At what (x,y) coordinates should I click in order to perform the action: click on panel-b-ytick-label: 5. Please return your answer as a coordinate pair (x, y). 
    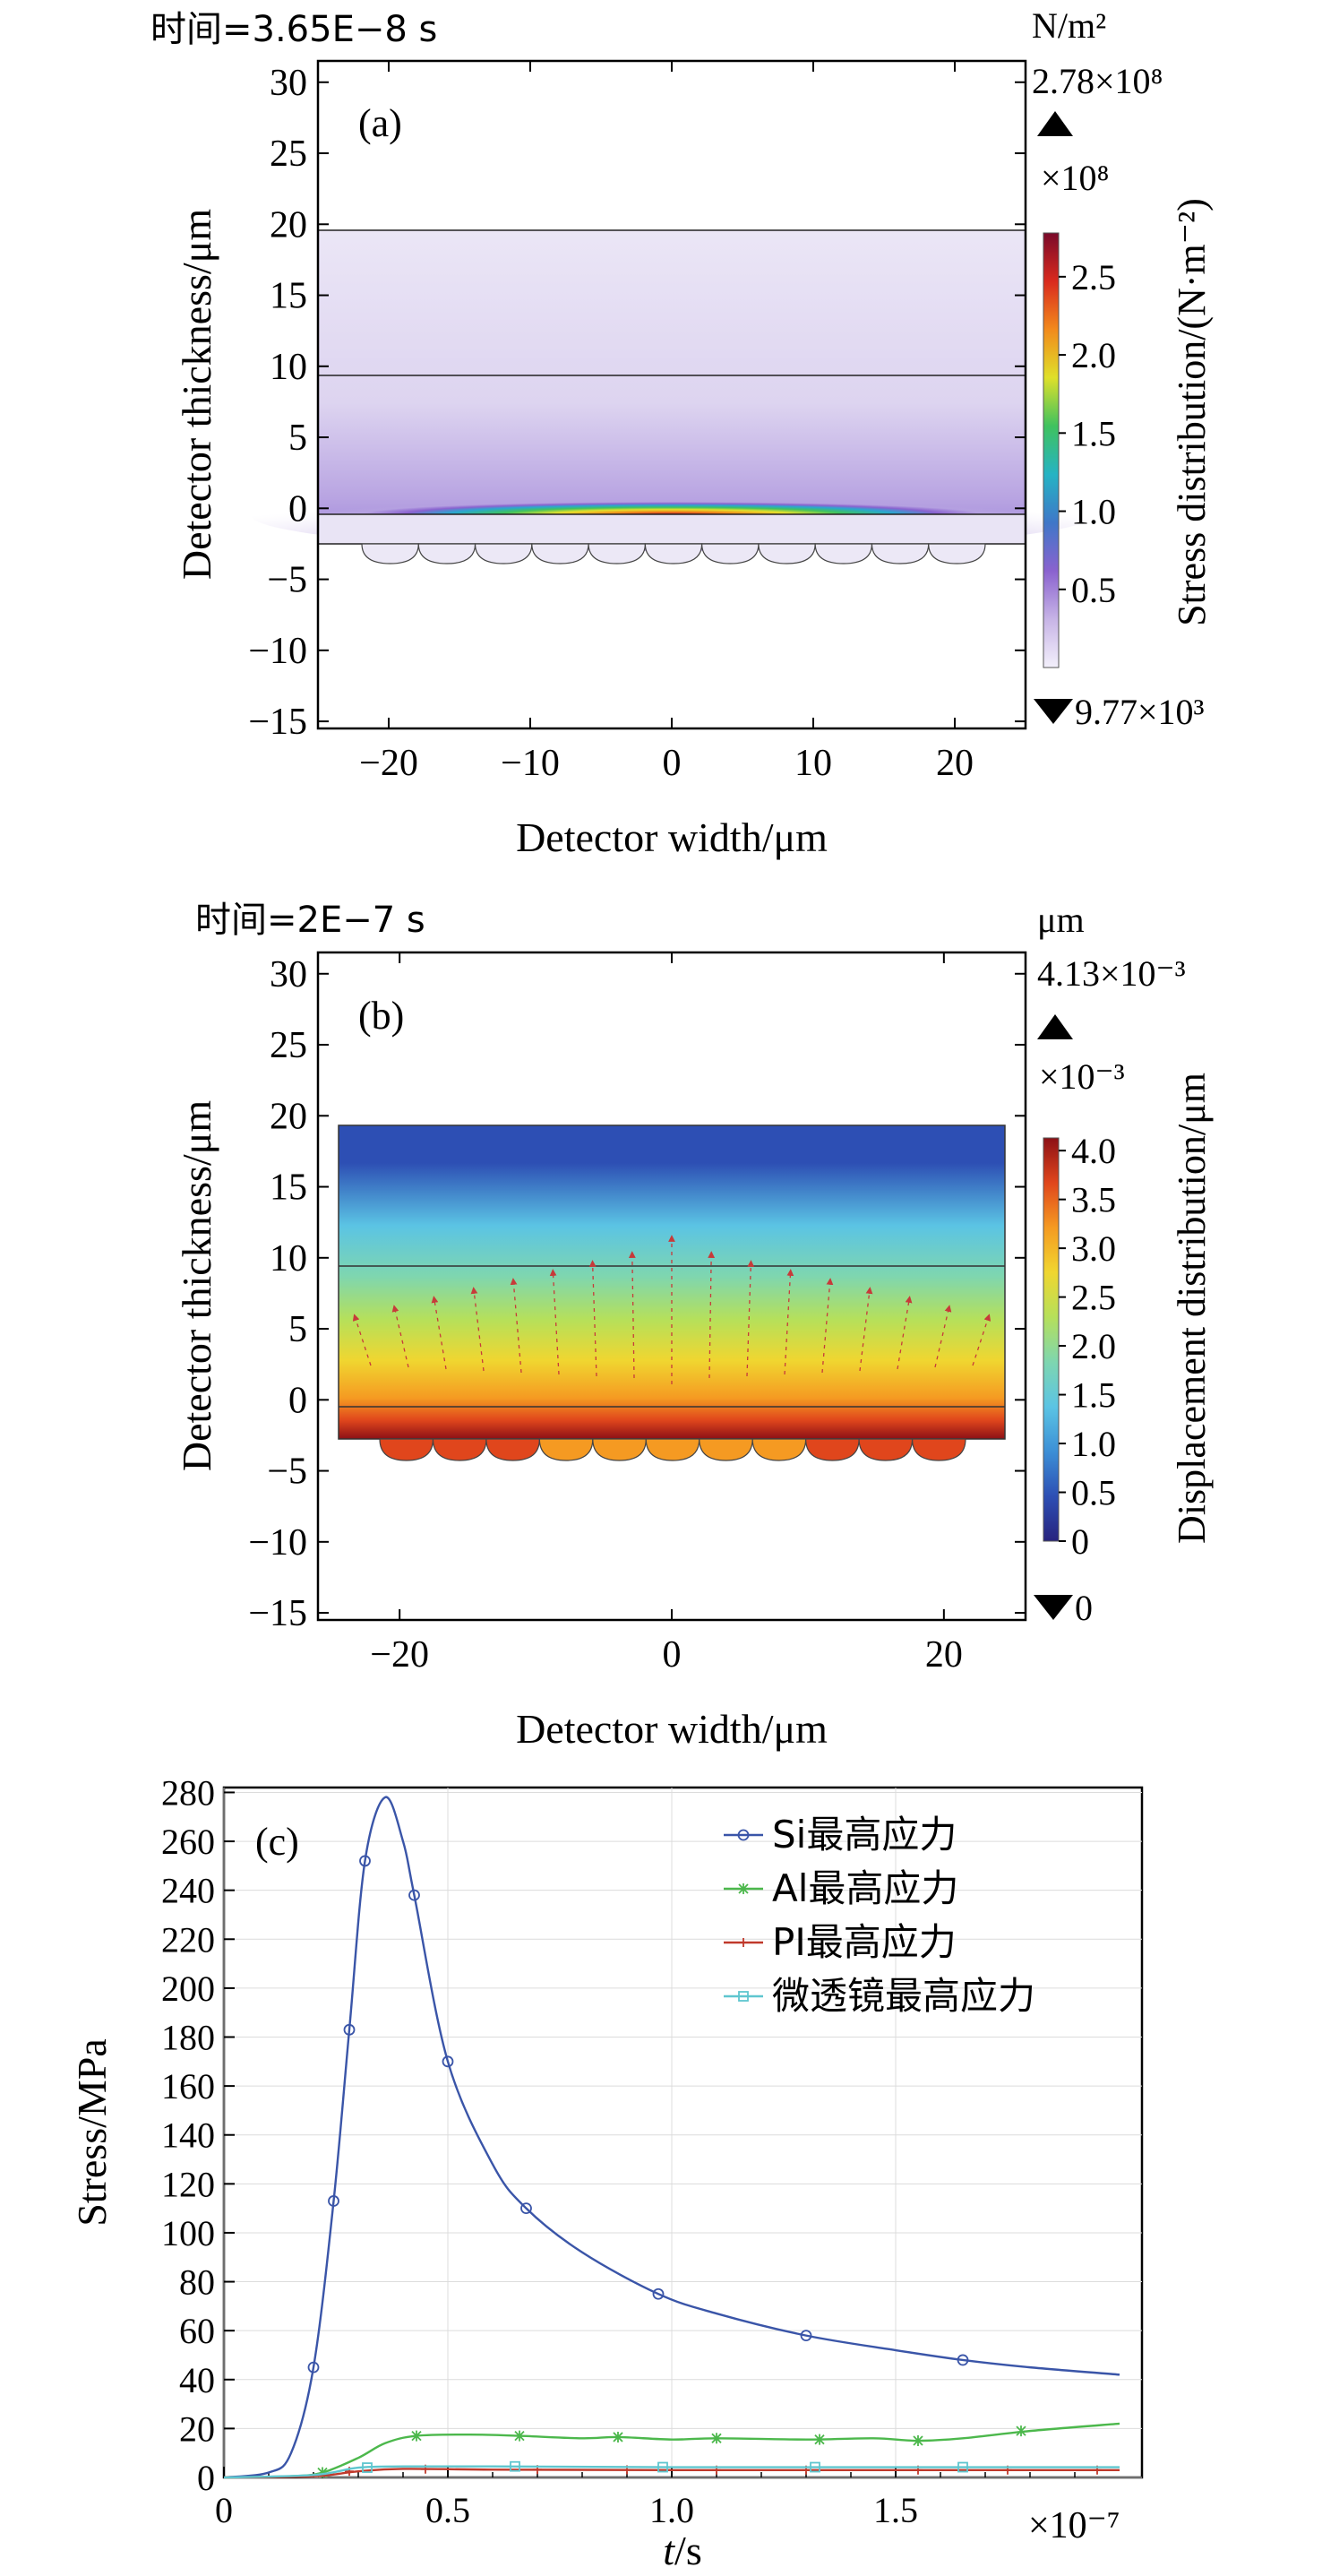
    Looking at the image, I should click on (297, 1329).